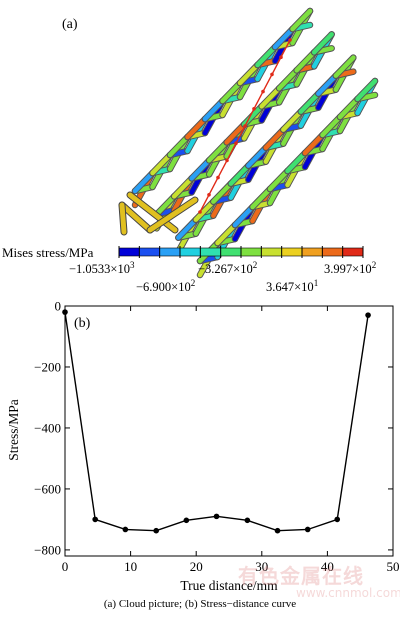 This screenshot has width=400, height=620. Describe the element at coordinates (47, 549) in the screenshot. I see `y-tick-label: −800` at that location.